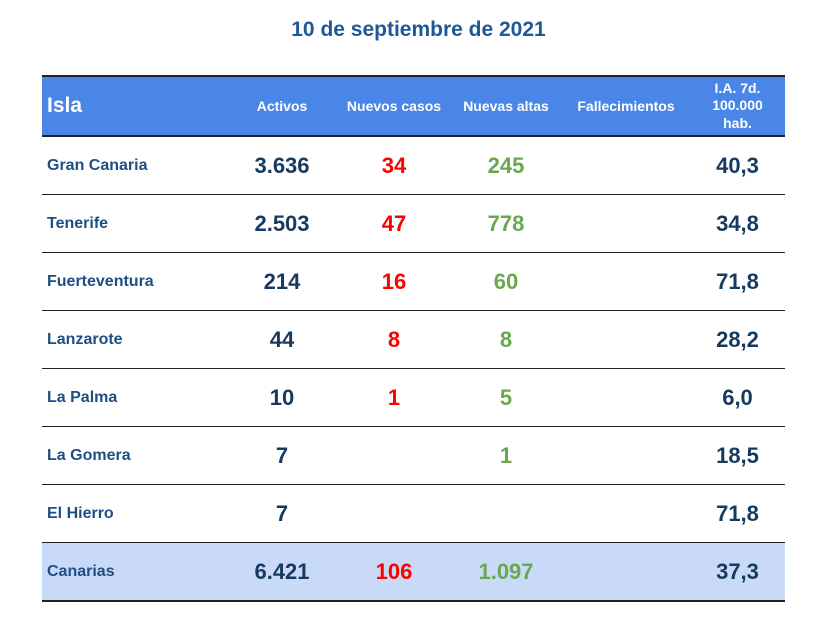  What do you see at coordinates (134, 281) in the screenshot?
I see `island-name: Fuerteventura` at bounding box center [134, 281].